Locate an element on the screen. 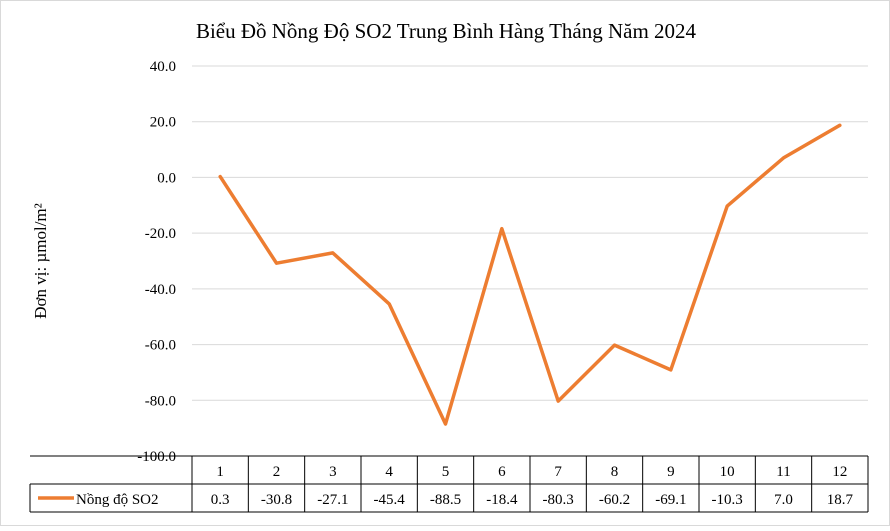  y-tick-label: -60.0 is located at coordinates (160, 346).